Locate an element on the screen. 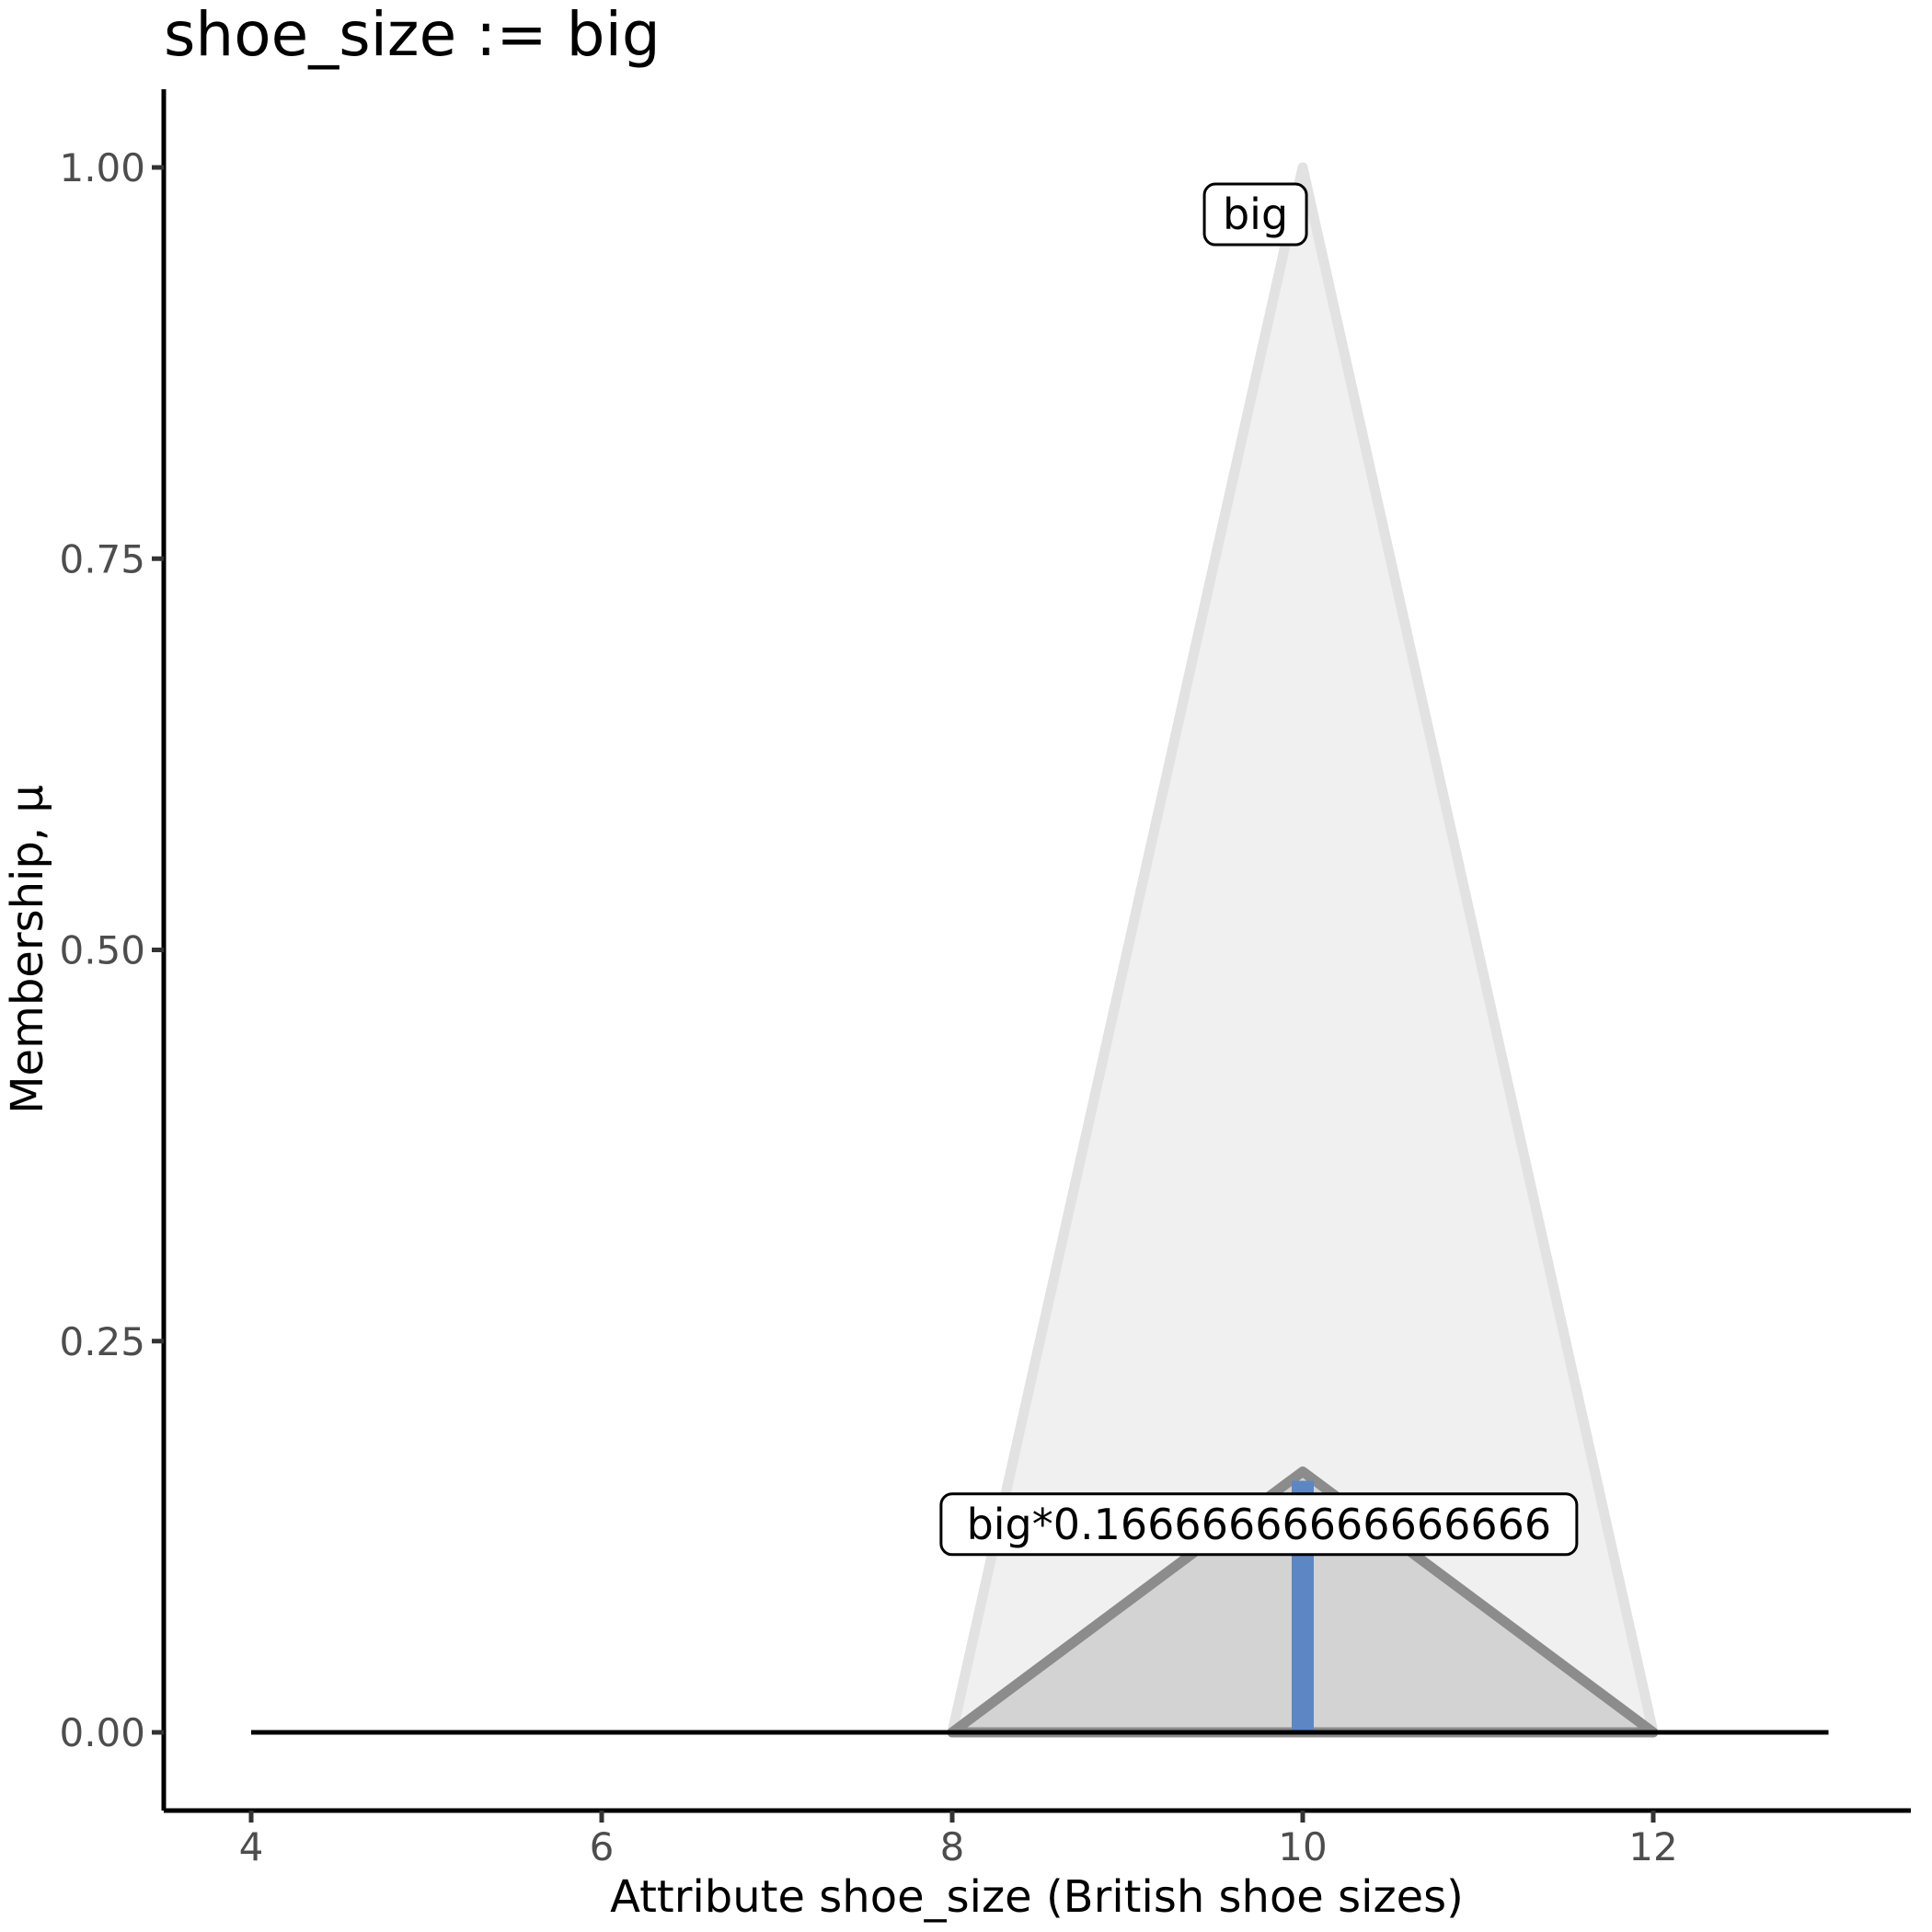 The height and width of the screenshot is (1932, 1932). y-tick-label: 0.75 is located at coordinates (102, 558).